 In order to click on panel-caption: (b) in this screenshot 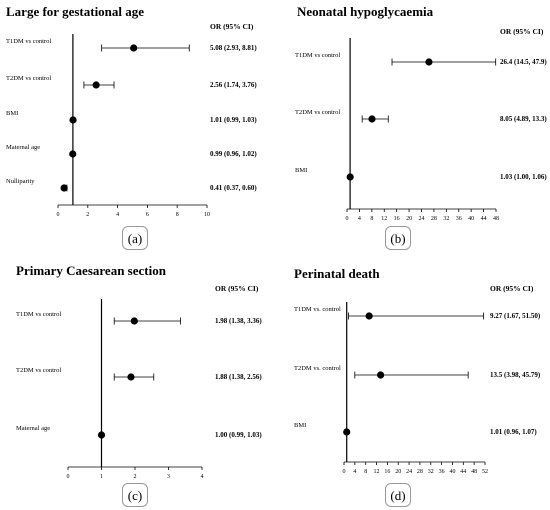, I will do `click(398, 238)`.